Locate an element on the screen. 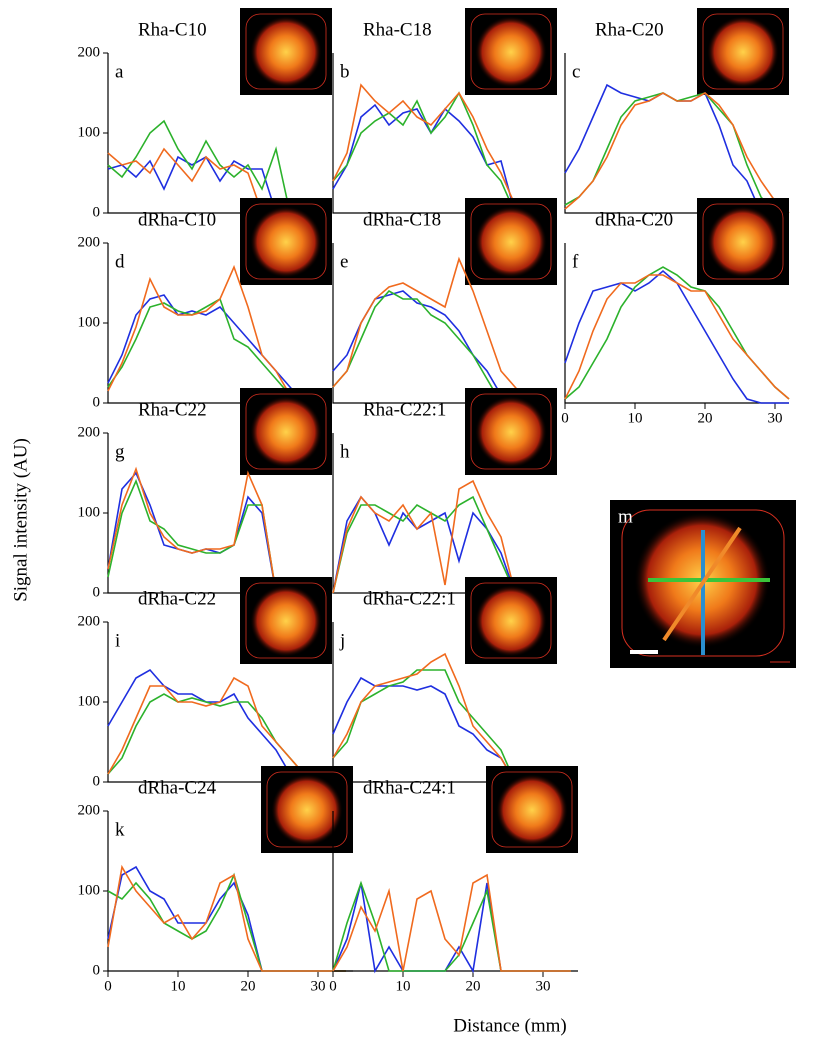 The image size is (818, 1050). panel-title: dRha-C22:1 is located at coordinates (409, 598).